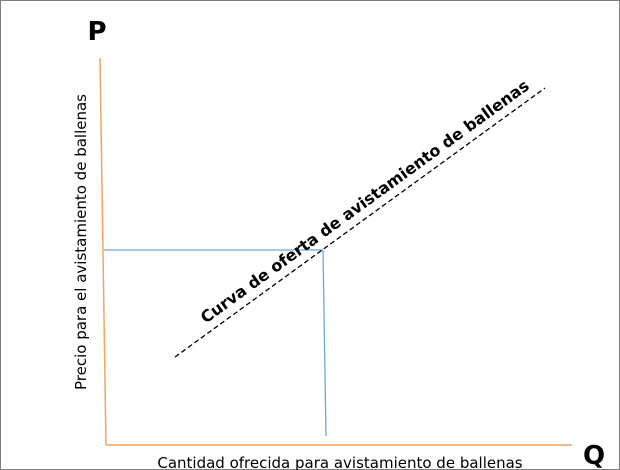 The image size is (620, 470). Describe the element at coordinates (324, 343) in the screenshot. I see `quantity-guide` at that location.